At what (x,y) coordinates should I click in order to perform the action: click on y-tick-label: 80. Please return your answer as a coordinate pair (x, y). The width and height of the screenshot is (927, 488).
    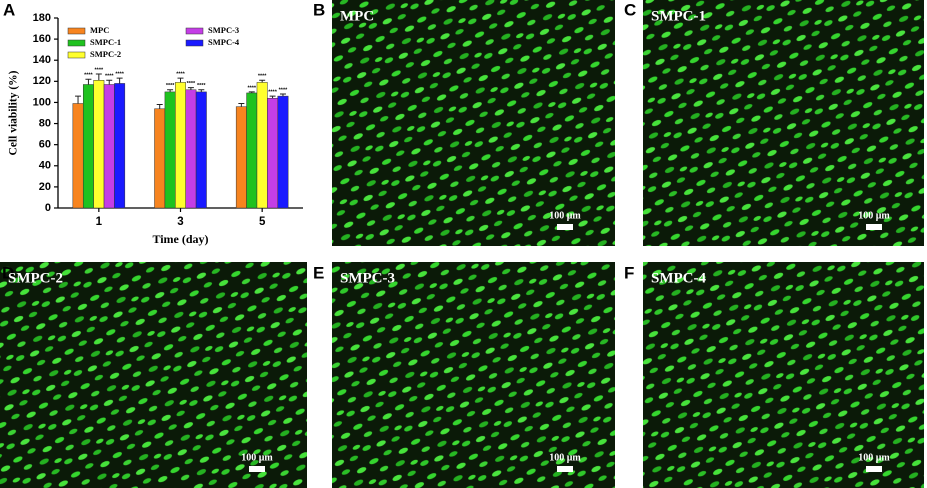
    Looking at the image, I should click on (45, 123).